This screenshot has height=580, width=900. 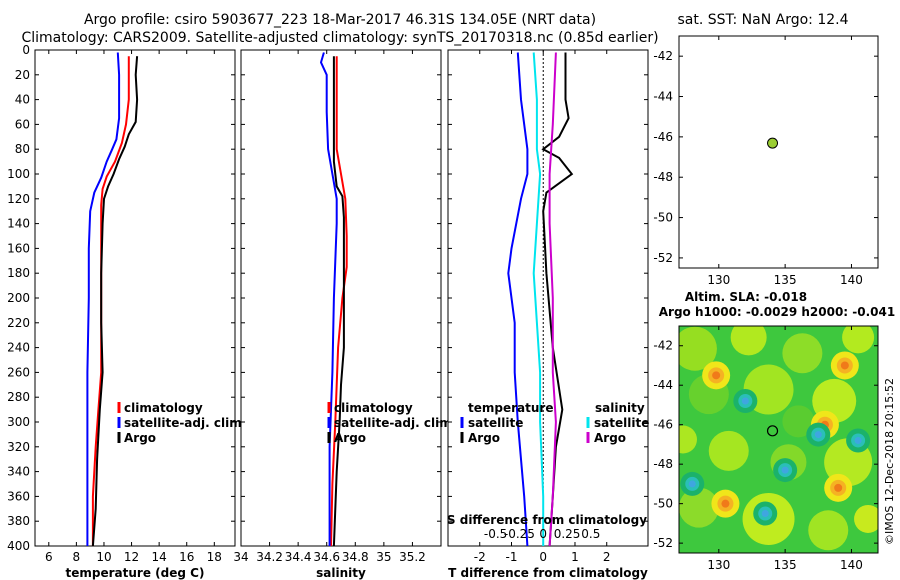 What do you see at coordinates (135, 573) in the screenshot?
I see `temperature-xlabel: temperature (deg C)` at bounding box center [135, 573].